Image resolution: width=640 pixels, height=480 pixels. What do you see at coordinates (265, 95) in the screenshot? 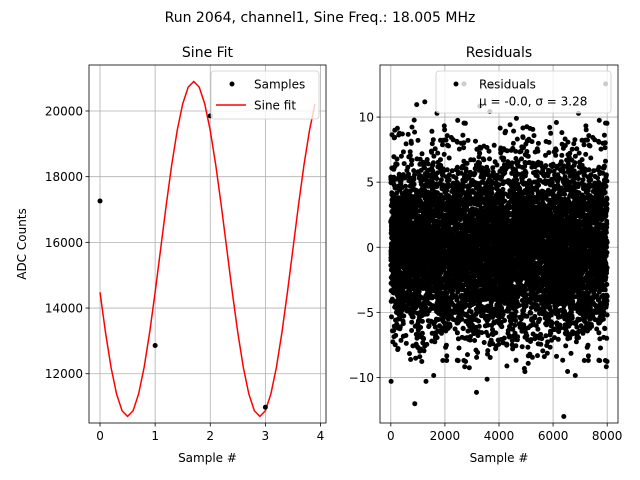
I see `legend-box` at bounding box center [265, 95].